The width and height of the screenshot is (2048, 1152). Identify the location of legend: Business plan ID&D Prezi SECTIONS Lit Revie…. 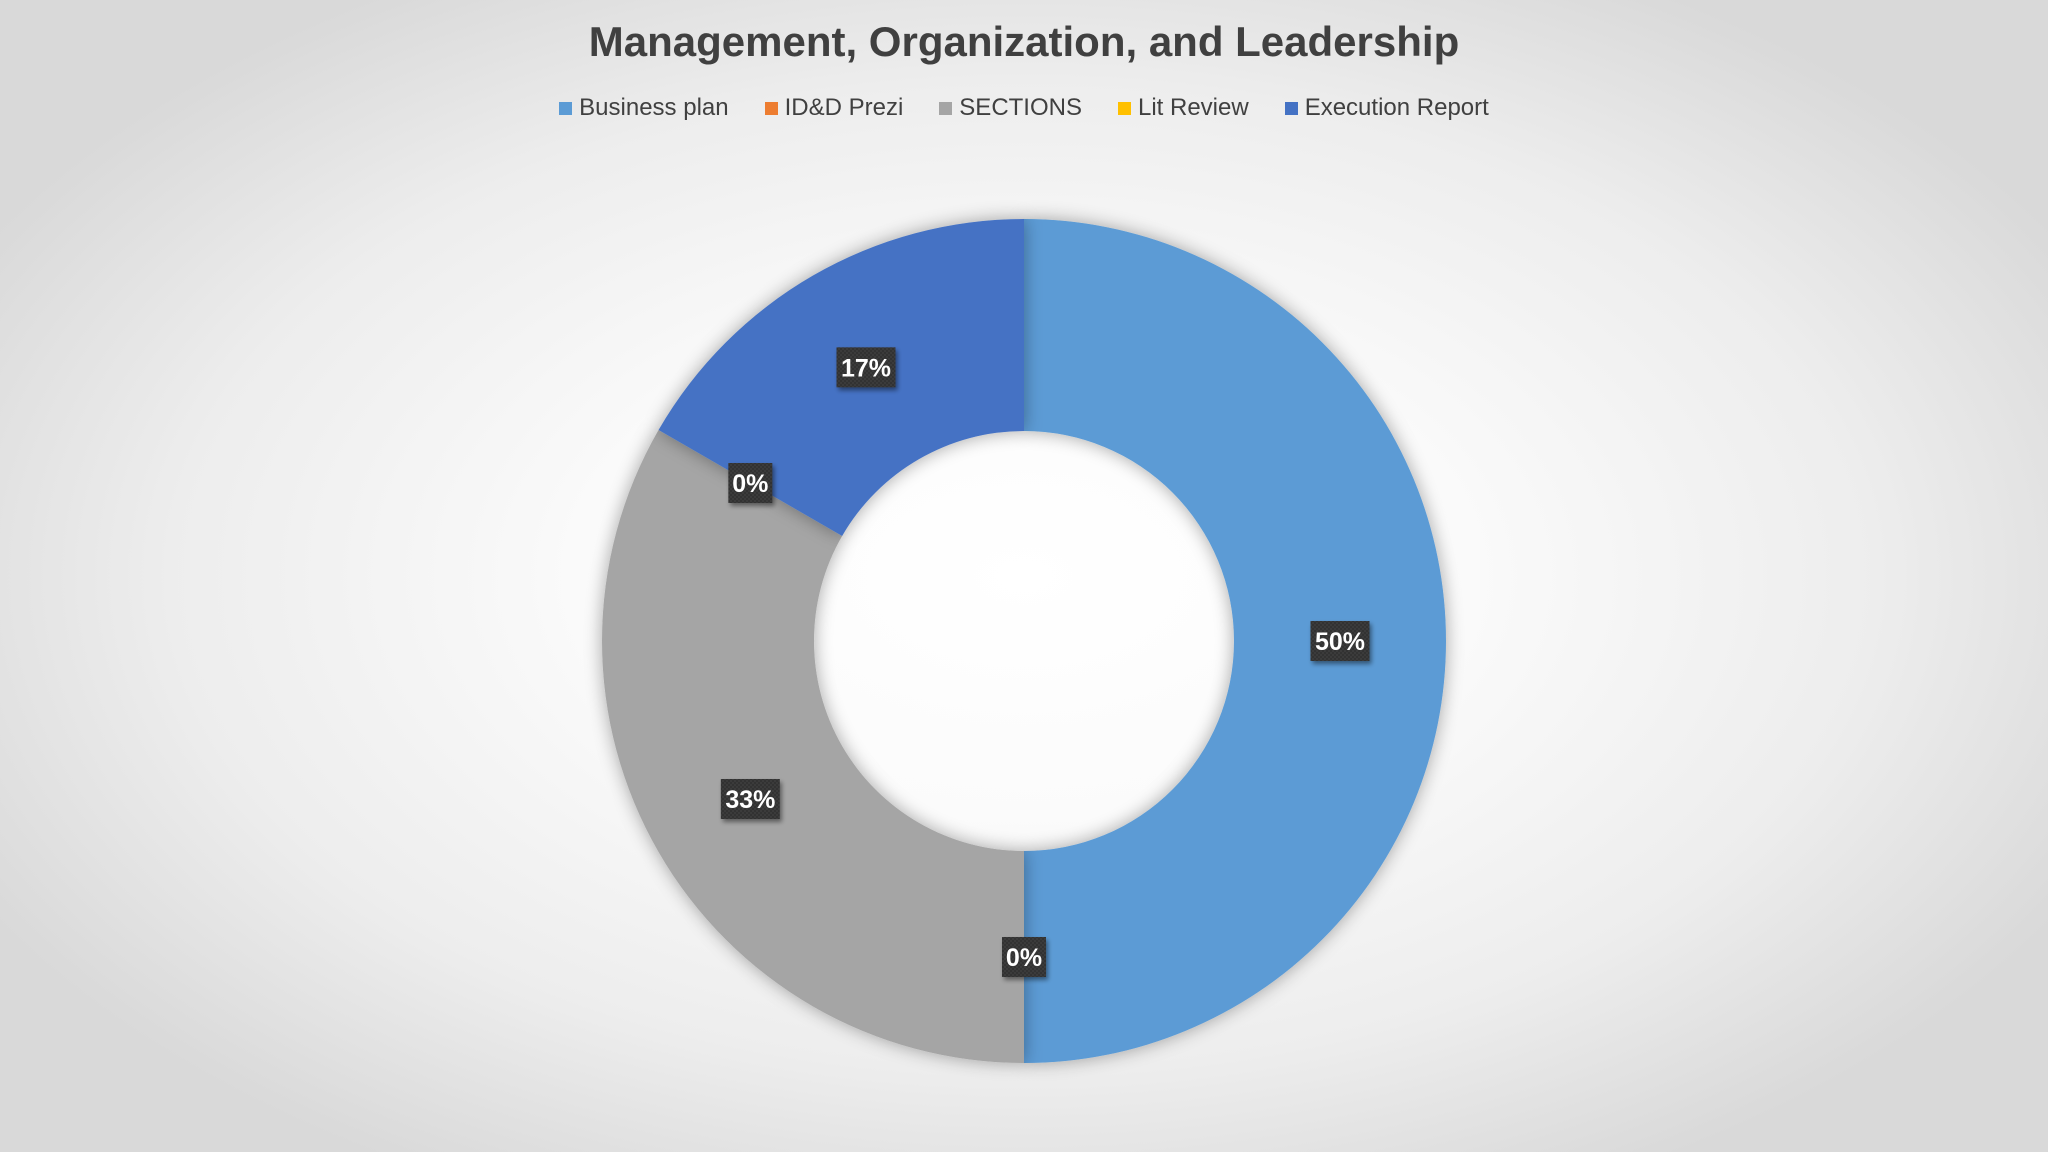
(1024, 108).